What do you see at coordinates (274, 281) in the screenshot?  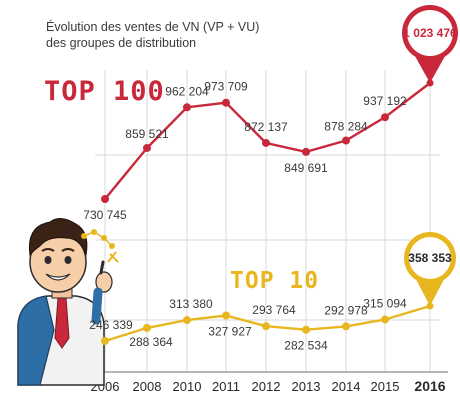 I see `series-label-top10: TOP 10` at bounding box center [274, 281].